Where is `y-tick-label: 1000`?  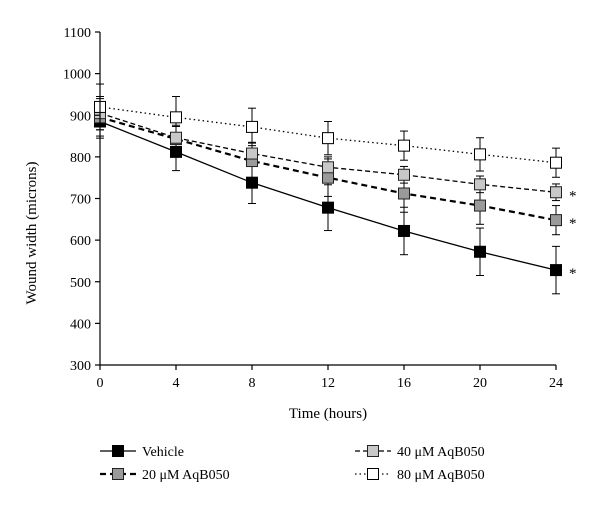 y-tick-label: 1000 is located at coordinates (77, 75).